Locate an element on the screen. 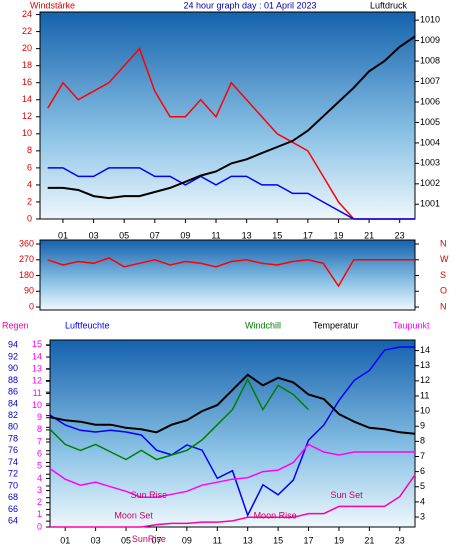 The width and height of the screenshot is (462, 550). y3-tick-label: 0 is located at coordinates (39, 526).